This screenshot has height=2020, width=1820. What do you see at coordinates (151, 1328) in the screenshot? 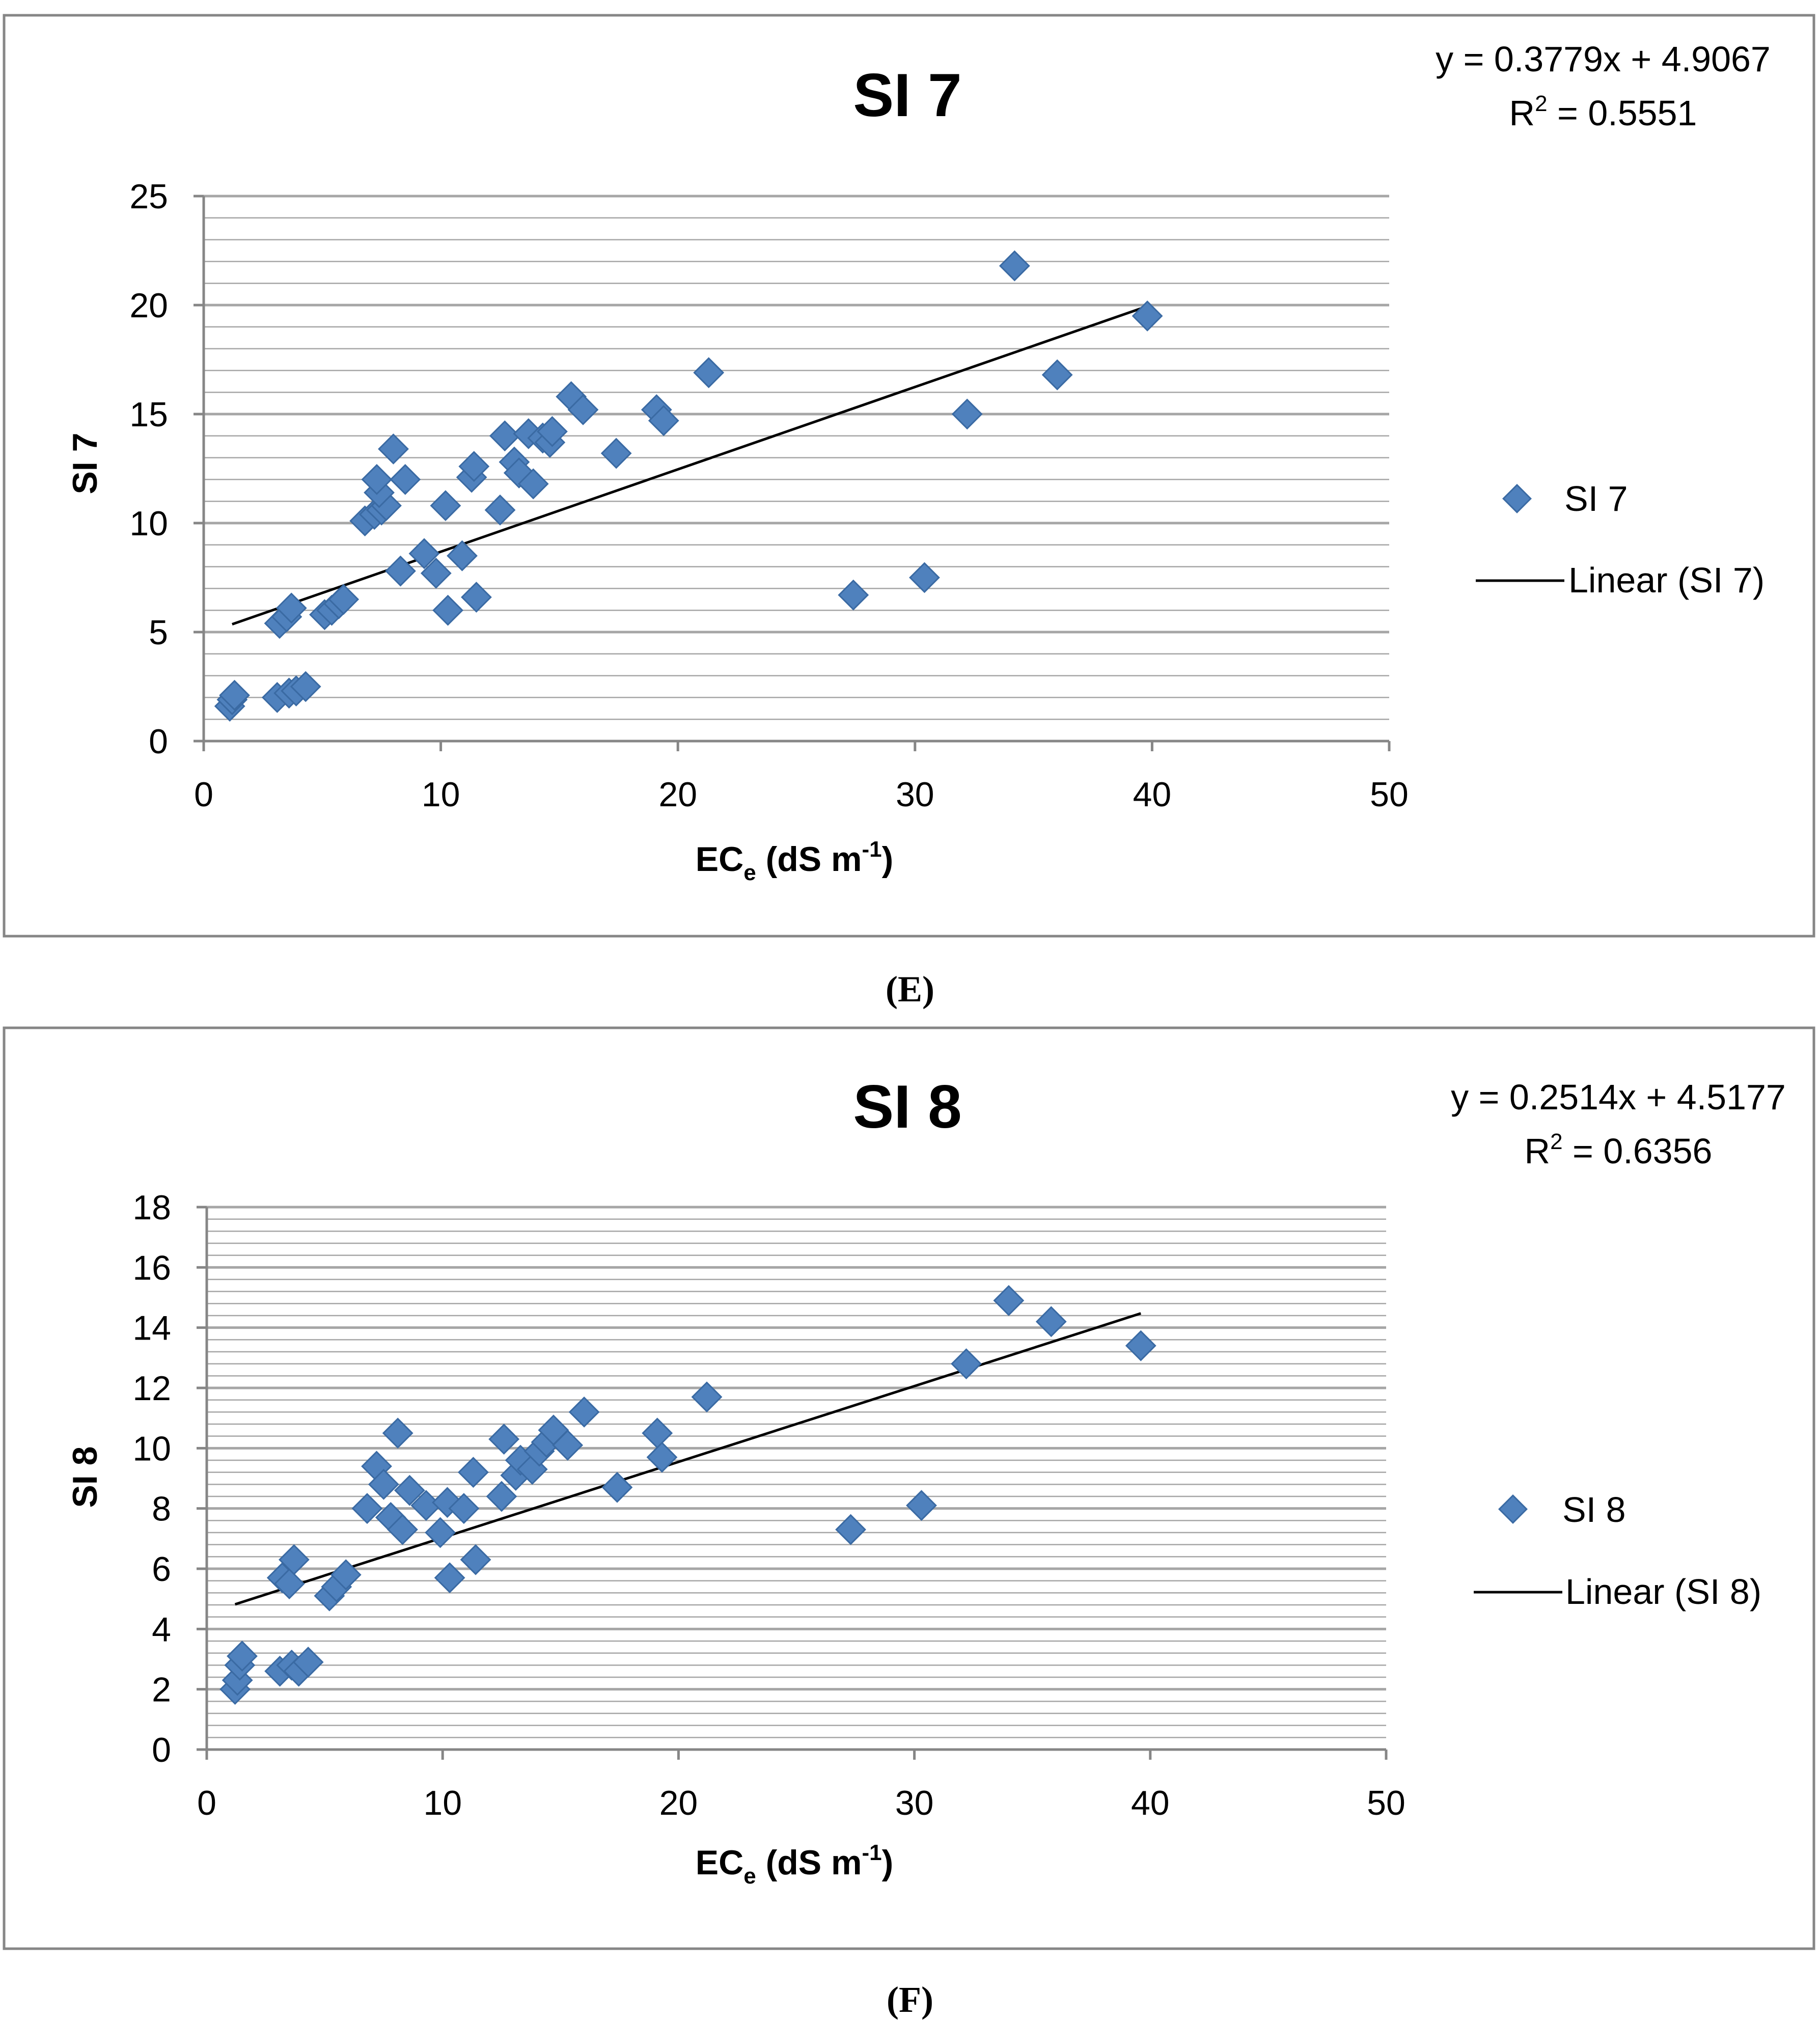
I see `y-tick-label: 14` at bounding box center [151, 1328].